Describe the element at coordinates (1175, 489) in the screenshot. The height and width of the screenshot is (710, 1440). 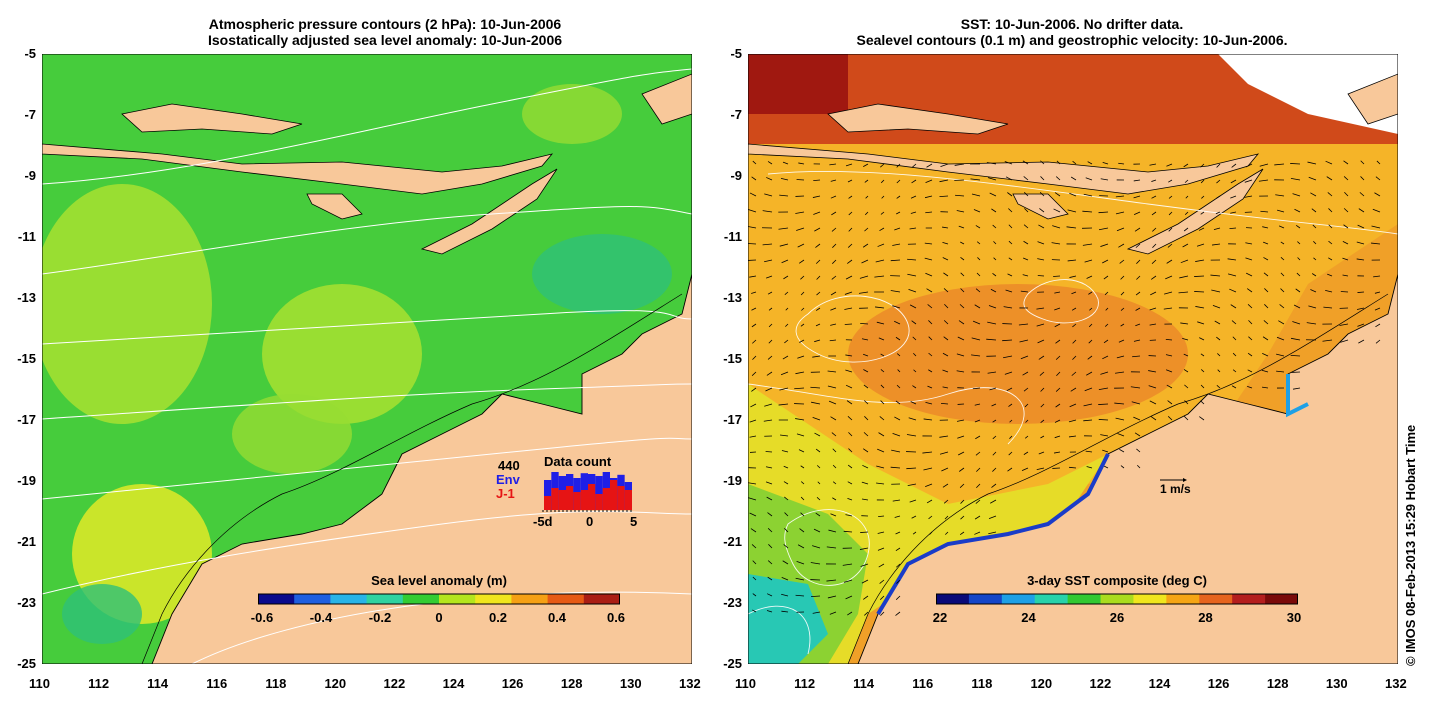
I see `velocity-scale-label: 1 m/s` at that location.